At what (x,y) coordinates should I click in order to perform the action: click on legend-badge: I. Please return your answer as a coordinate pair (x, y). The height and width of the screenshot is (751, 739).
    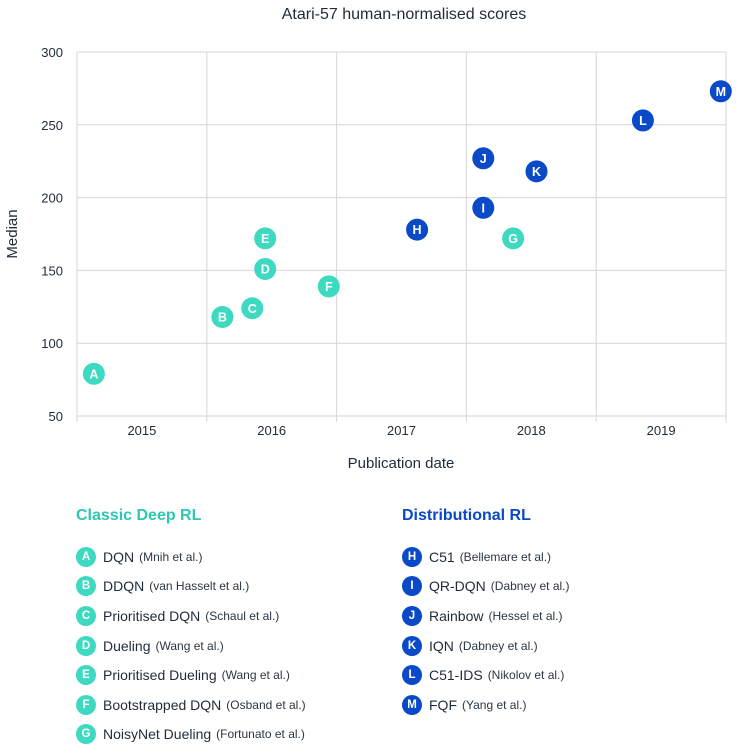
    Looking at the image, I should click on (412, 586).